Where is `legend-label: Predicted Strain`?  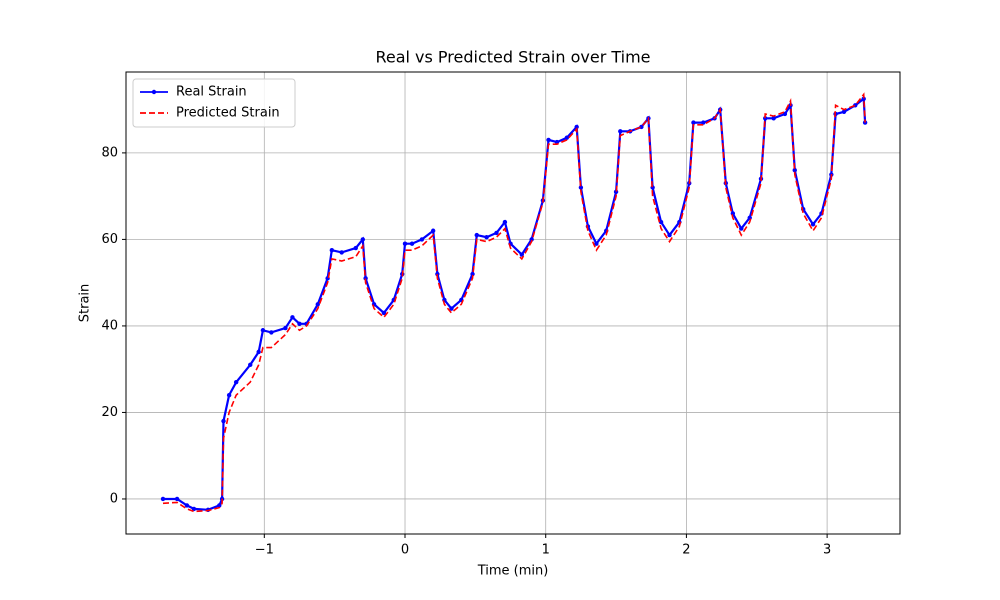 legend-label: Predicted Strain is located at coordinates (228, 113).